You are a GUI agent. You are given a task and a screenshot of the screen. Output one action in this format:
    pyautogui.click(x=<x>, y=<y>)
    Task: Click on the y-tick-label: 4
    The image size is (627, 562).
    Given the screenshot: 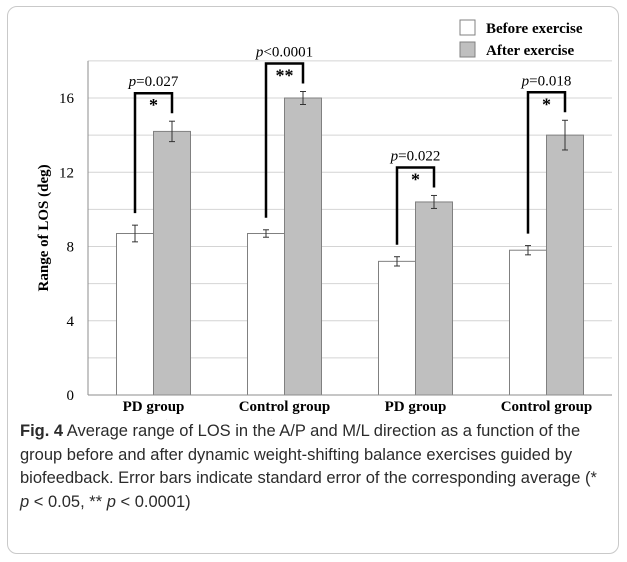 What is the action you would take?
    pyautogui.click(x=71, y=322)
    